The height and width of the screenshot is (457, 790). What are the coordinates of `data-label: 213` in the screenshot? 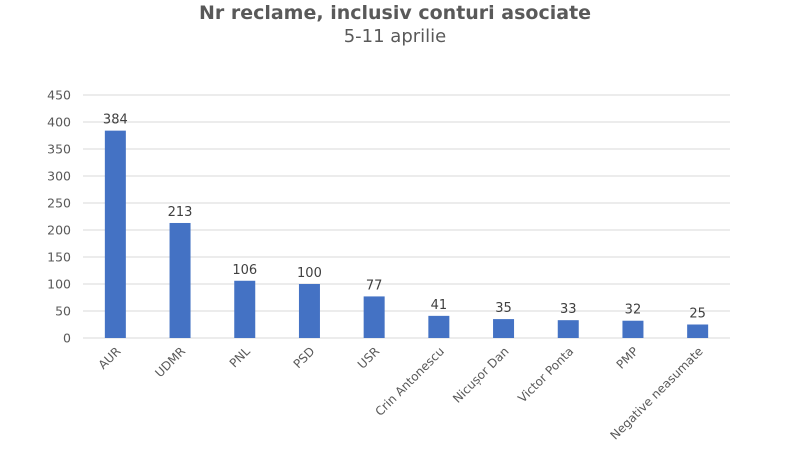 It's located at (180, 212).